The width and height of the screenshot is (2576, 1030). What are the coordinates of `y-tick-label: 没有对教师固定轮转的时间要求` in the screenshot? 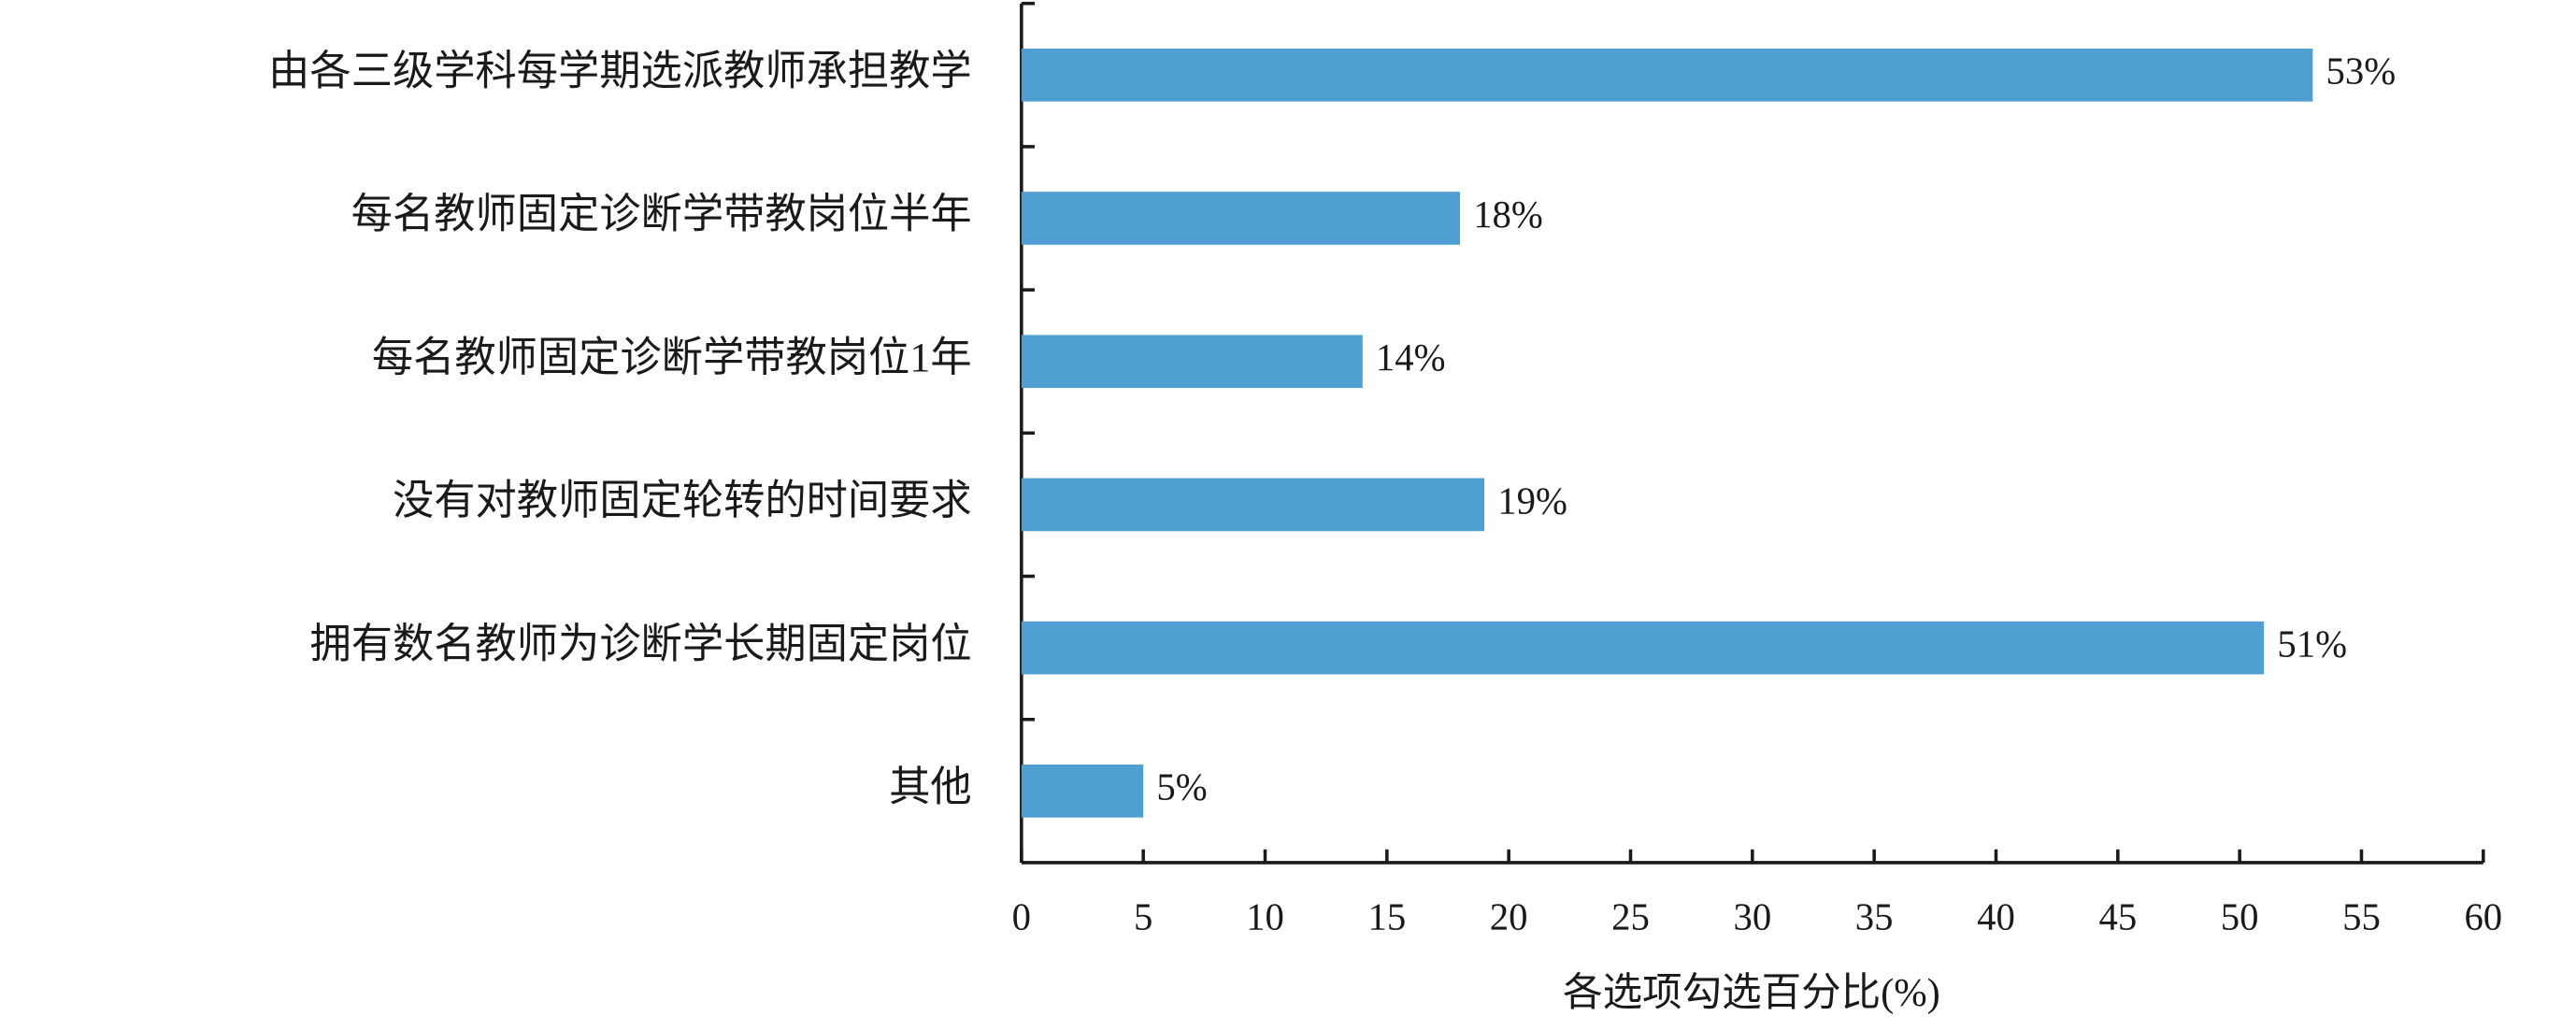 It's located at (682, 500).